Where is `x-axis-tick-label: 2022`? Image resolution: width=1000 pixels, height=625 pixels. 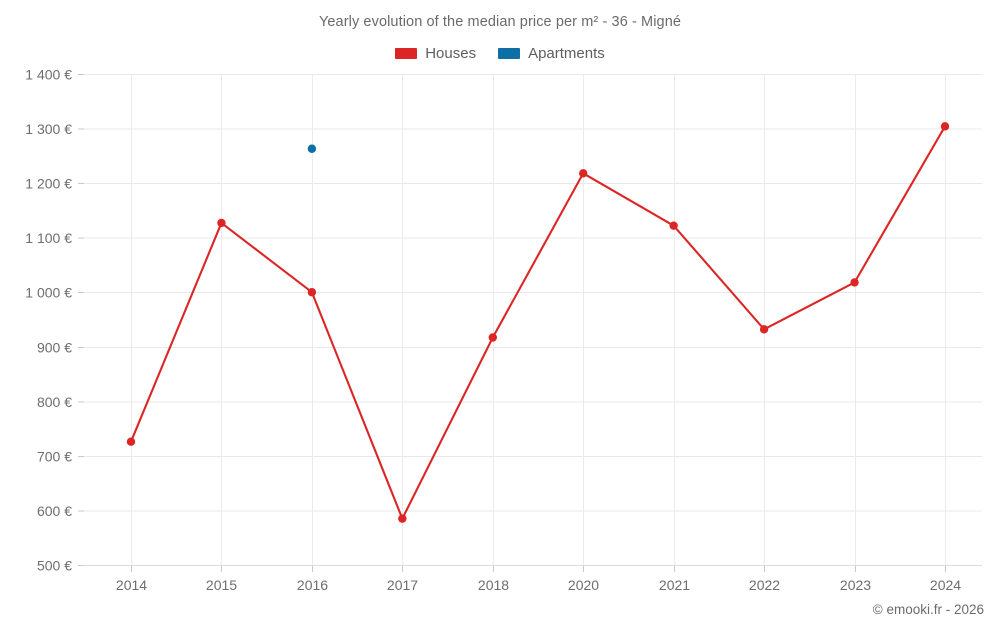
x-axis-tick-label: 2022 is located at coordinates (764, 585).